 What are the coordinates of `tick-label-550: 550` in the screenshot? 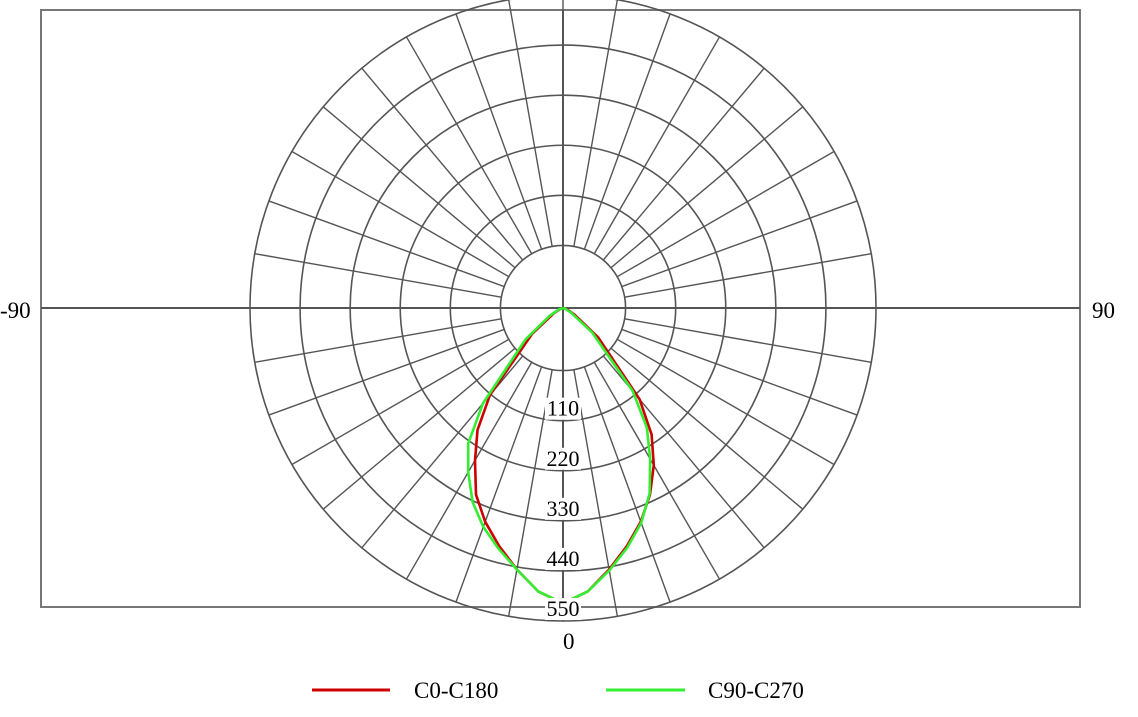 It's located at (563, 608).